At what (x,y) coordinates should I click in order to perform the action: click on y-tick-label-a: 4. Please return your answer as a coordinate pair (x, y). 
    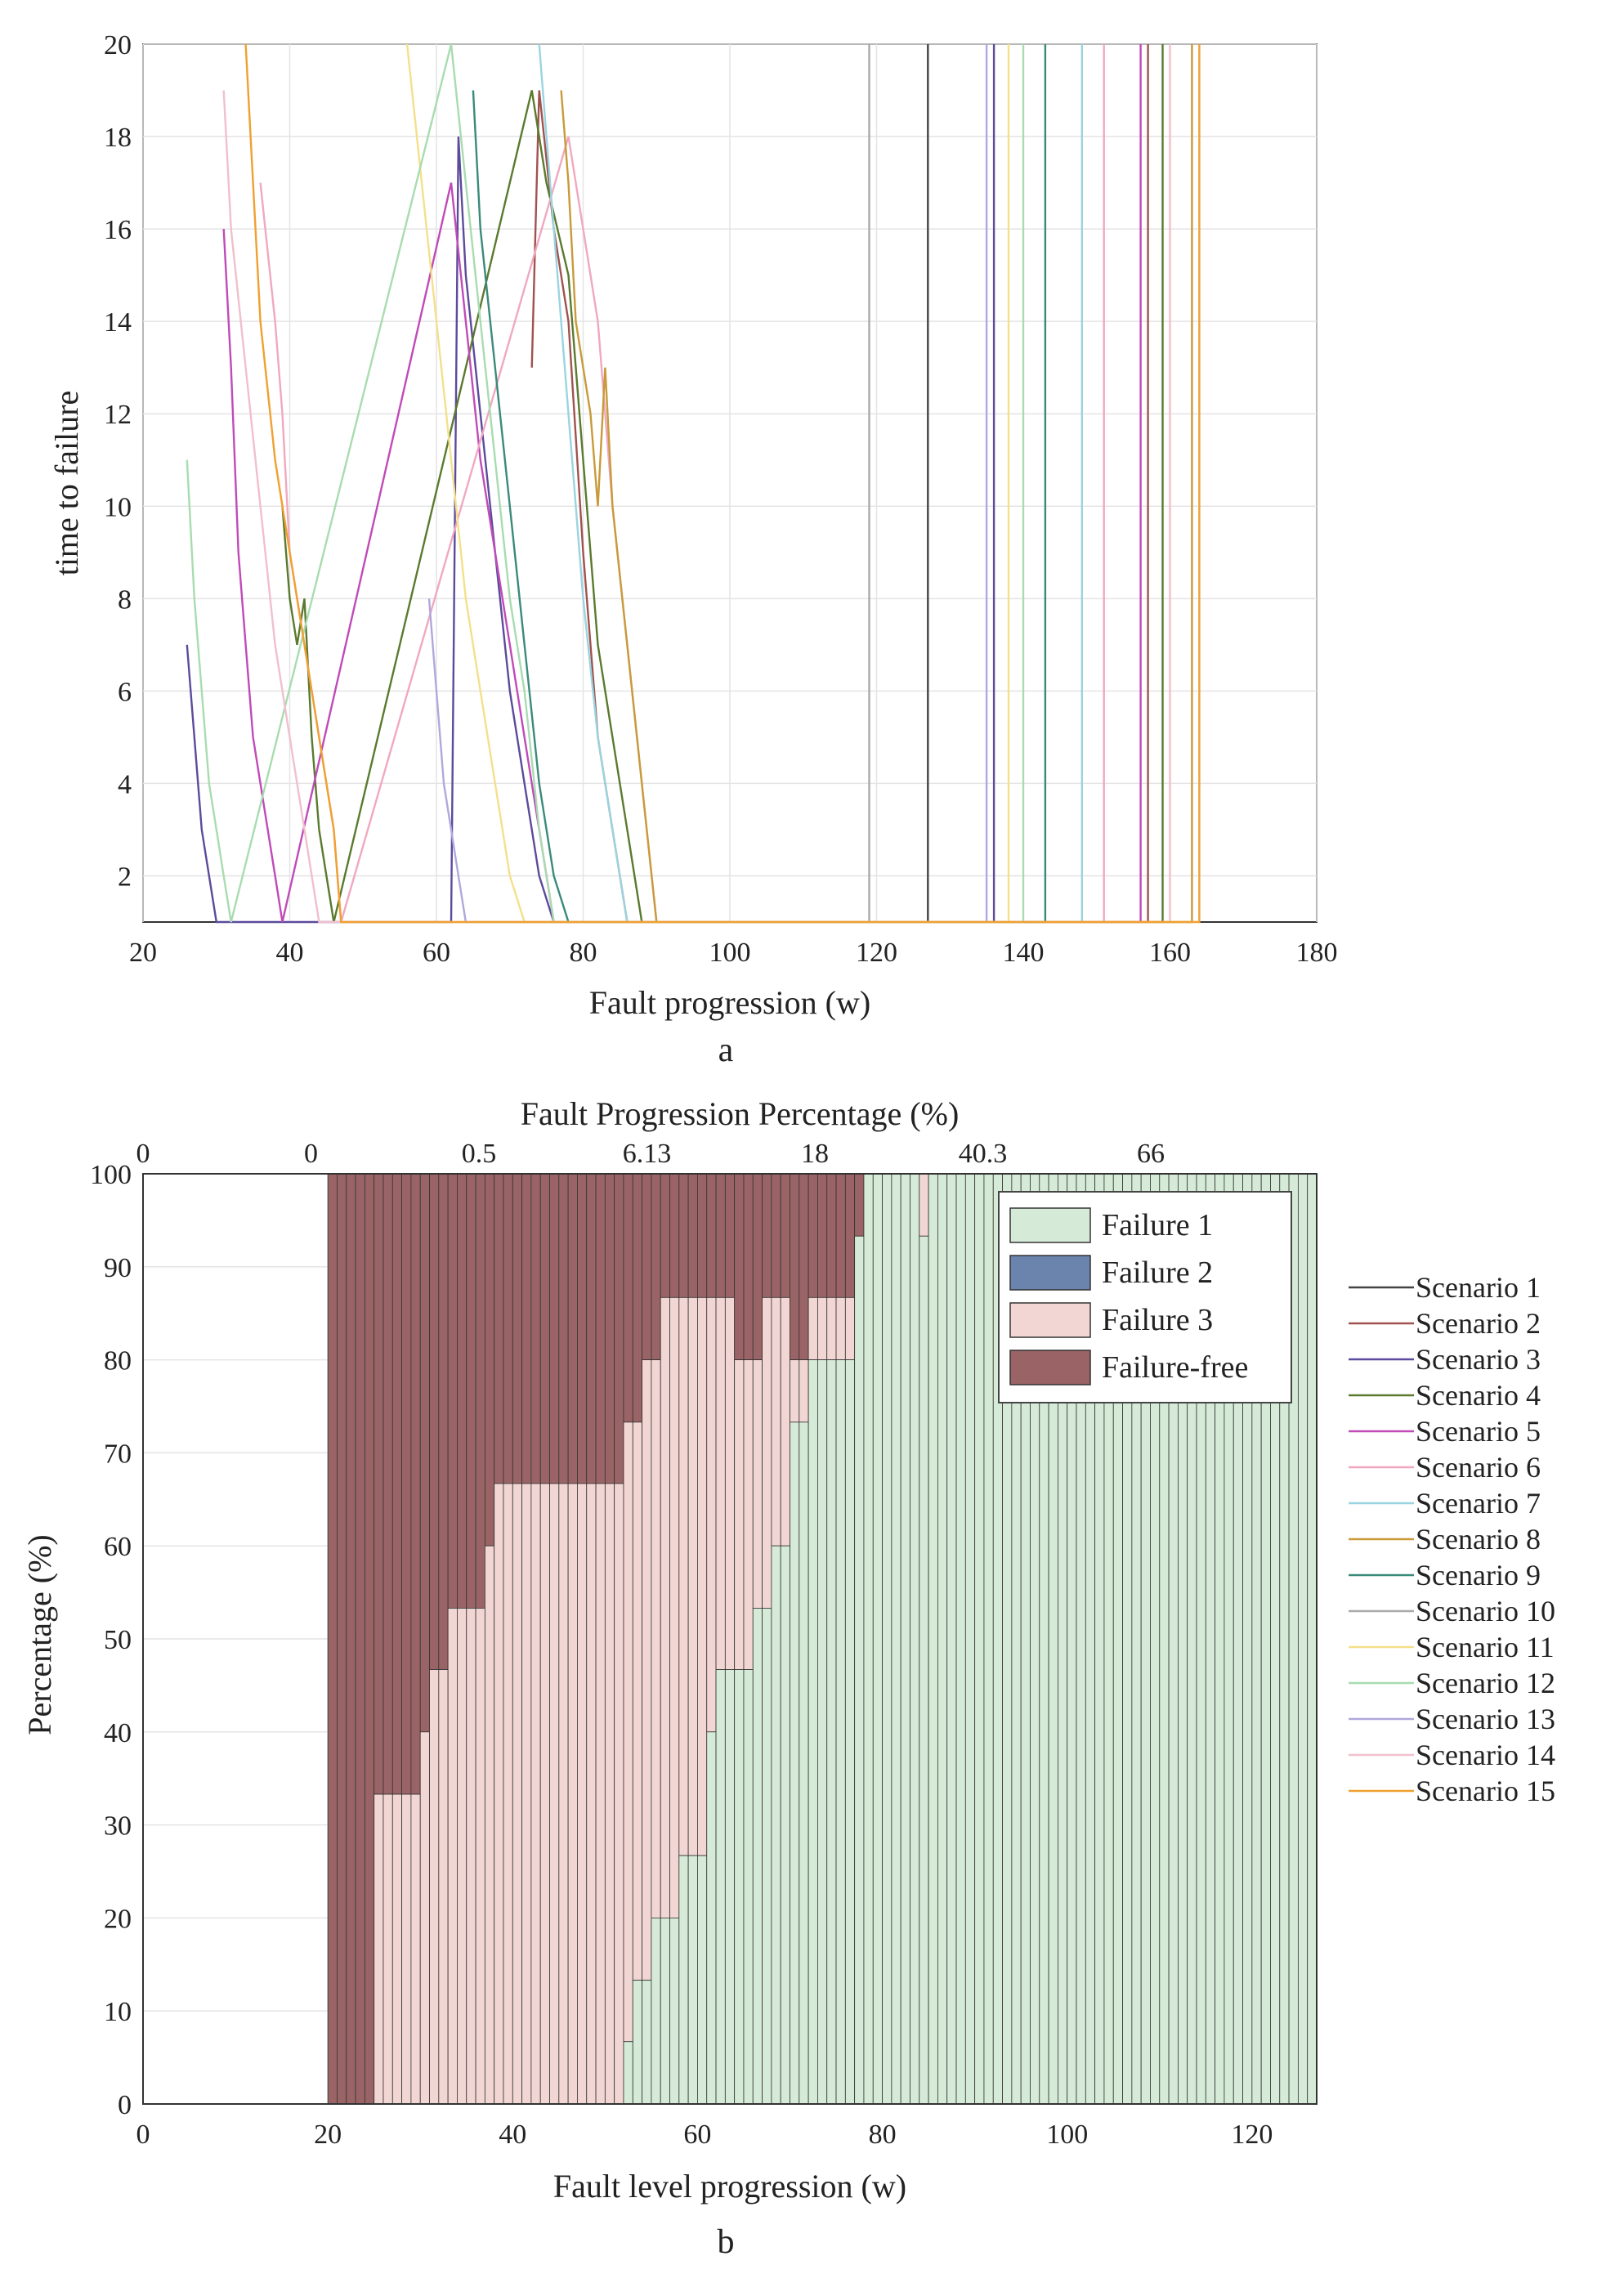
    Looking at the image, I should click on (125, 784).